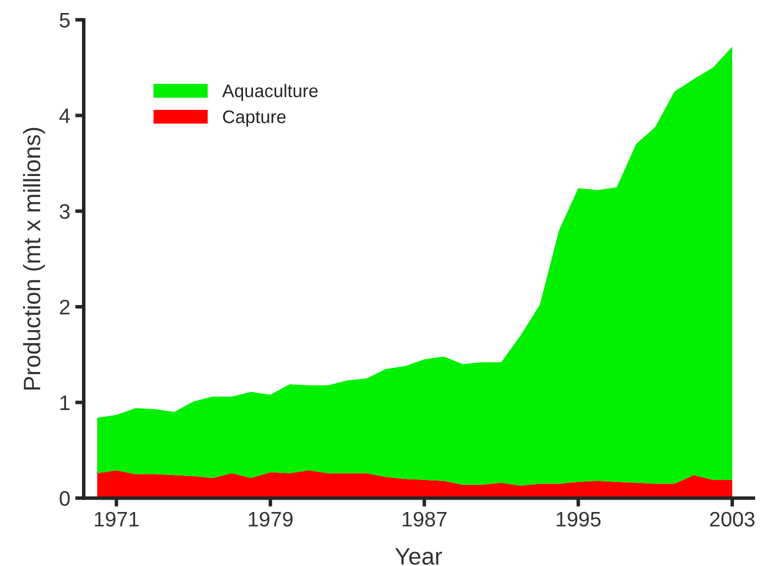  What do you see at coordinates (418, 556) in the screenshot?
I see `x-axis-title: Year` at bounding box center [418, 556].